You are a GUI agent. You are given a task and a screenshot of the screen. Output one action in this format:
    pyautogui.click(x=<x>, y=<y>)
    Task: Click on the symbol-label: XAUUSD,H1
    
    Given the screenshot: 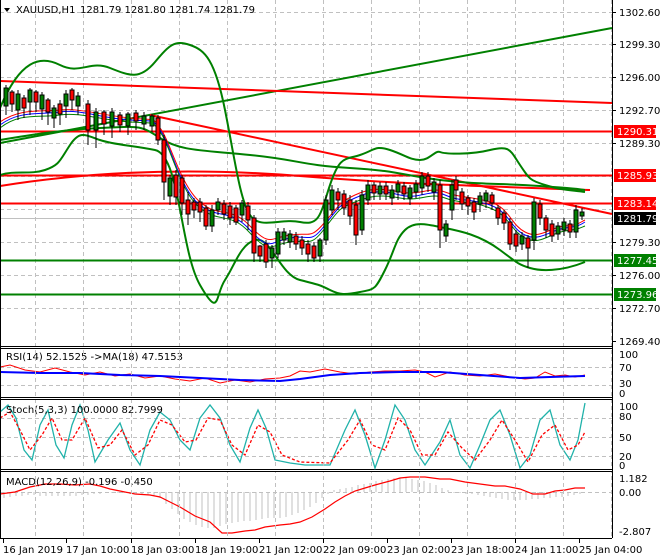 What is the action you would take?
    pyautogui.click(x=45, y=10)
    